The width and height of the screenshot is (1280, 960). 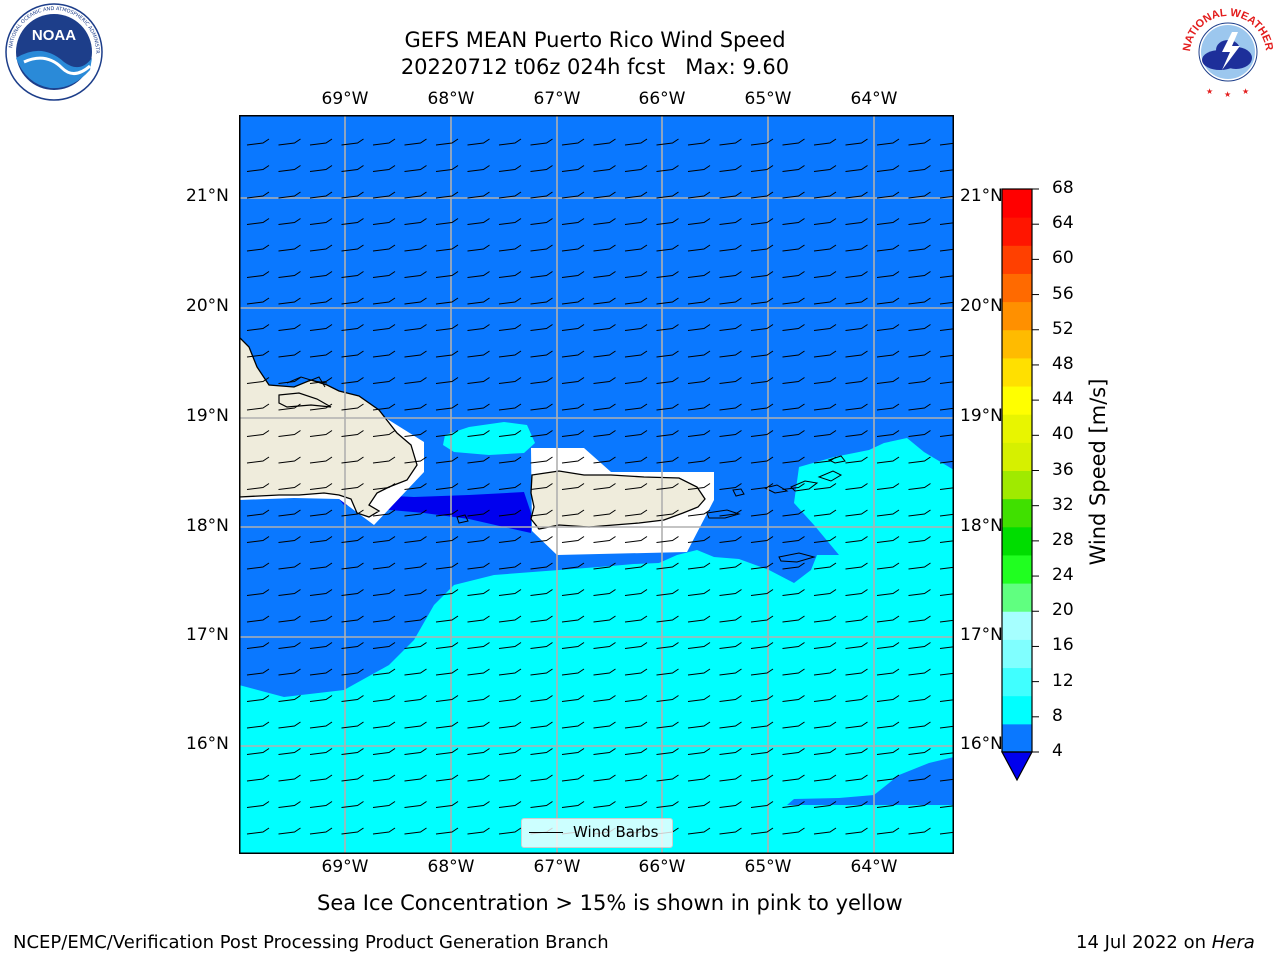 I want to click on lat-label-right-21n: 21°N, so click(x=981, y=196).